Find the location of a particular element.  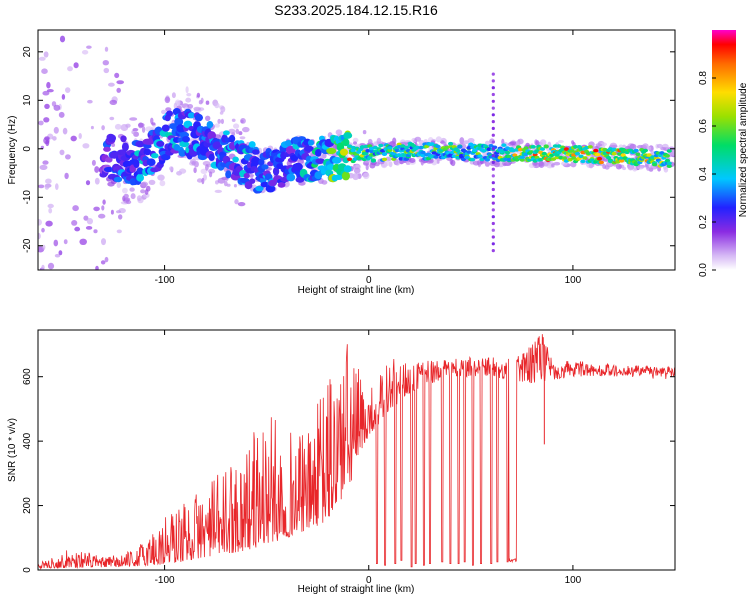

colorbar-label: Normalized spectral amplitude is located at coordinates (743, 149).